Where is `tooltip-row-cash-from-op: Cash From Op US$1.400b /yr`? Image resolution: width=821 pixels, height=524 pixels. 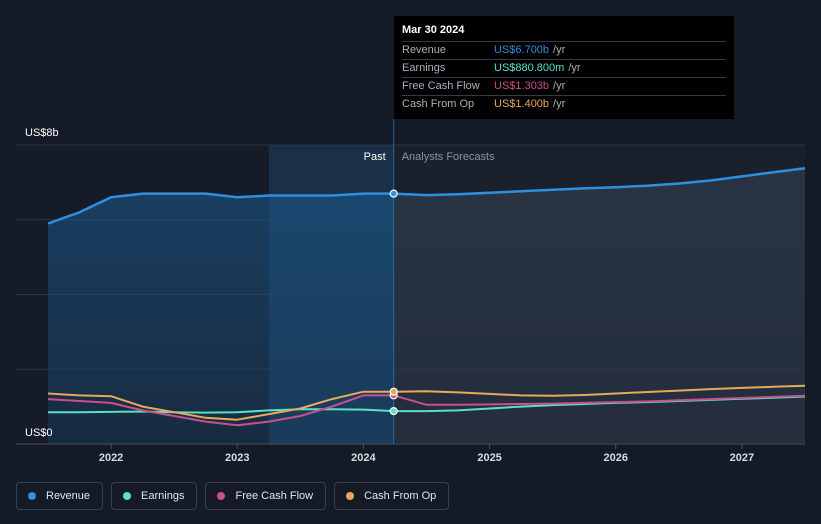 tooltip-row-cash-from-op: Cash From Op US$1.400b /yr is located at coordinates (564, 104).